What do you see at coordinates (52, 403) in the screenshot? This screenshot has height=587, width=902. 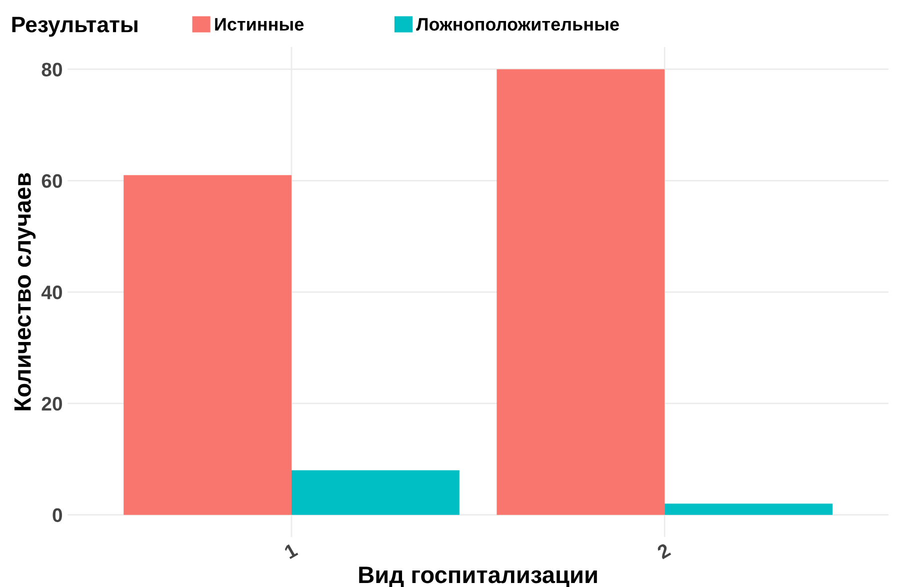 I see `y-tick-label: 20` at bounding box center [52, 403].